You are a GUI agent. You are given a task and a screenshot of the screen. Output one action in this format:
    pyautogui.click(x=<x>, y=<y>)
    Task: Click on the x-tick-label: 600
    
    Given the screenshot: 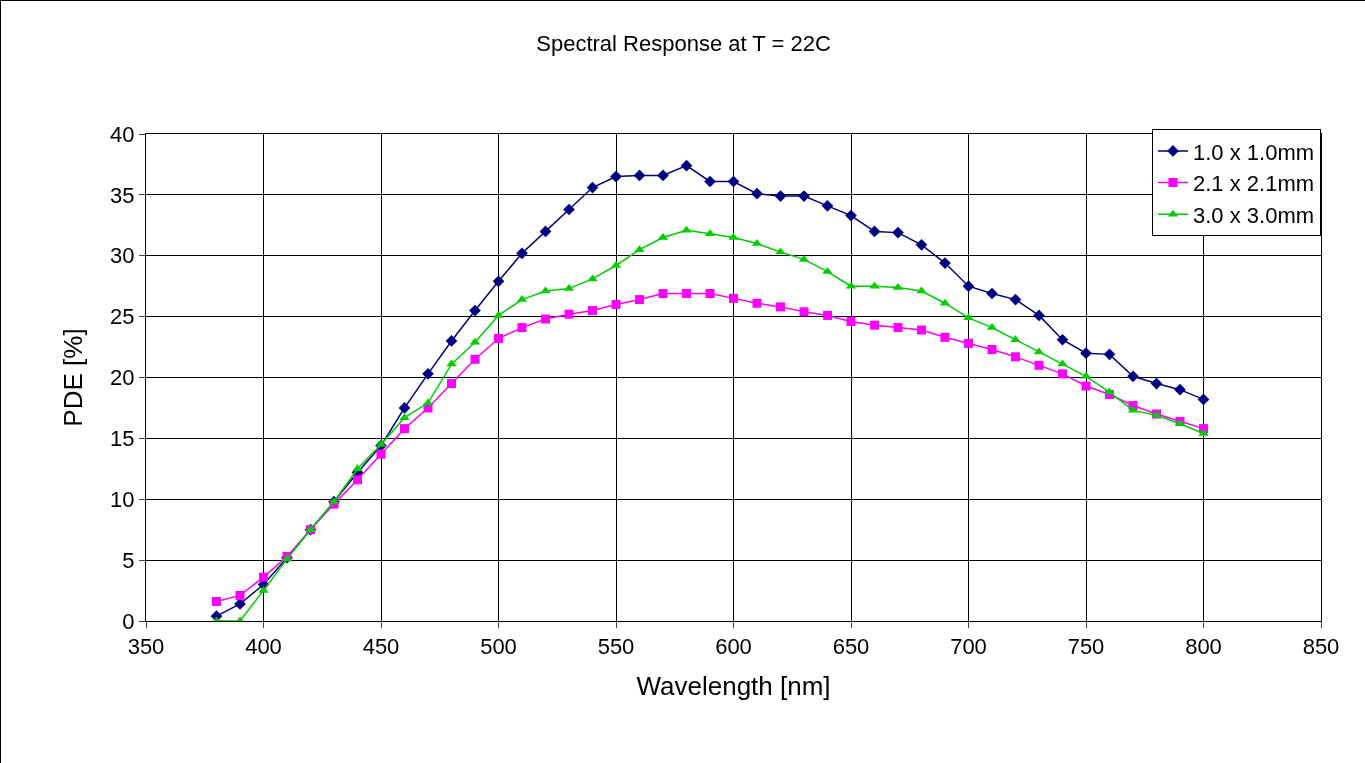 What is the action you would take?
    pyautogui.click(x=733, y=647)
    